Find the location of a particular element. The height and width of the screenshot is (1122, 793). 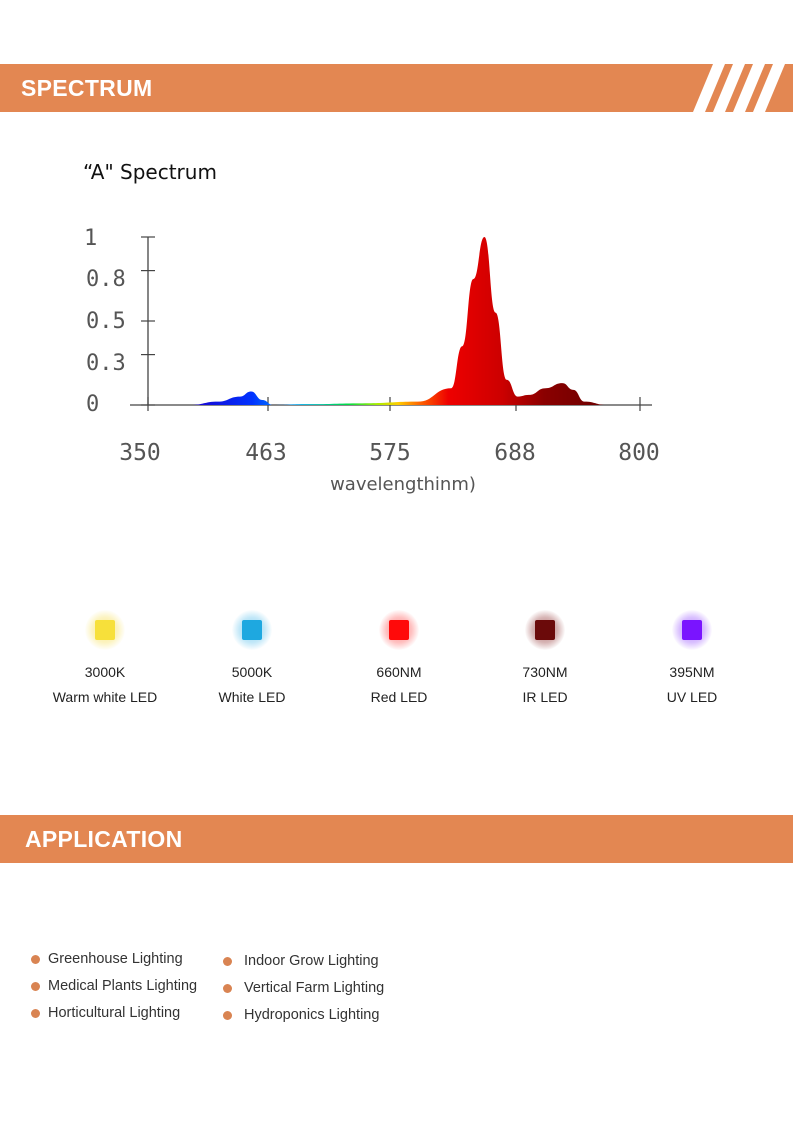

led-spec-label: 5000K is located at coordinates (252, 672).